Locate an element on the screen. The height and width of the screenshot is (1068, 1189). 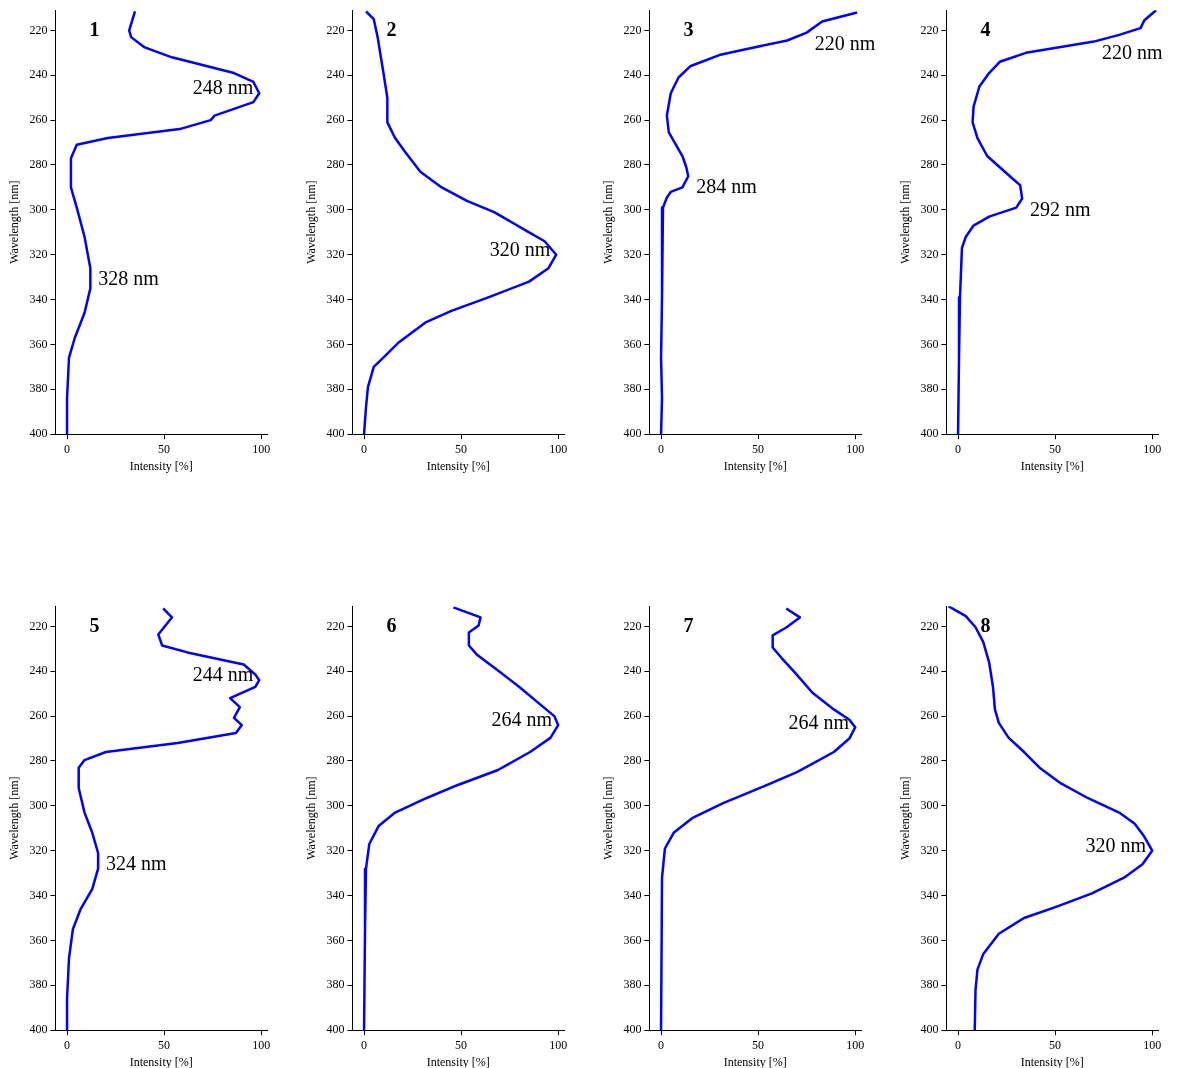
chart-title: 8 is located at coordinates (985, 625).